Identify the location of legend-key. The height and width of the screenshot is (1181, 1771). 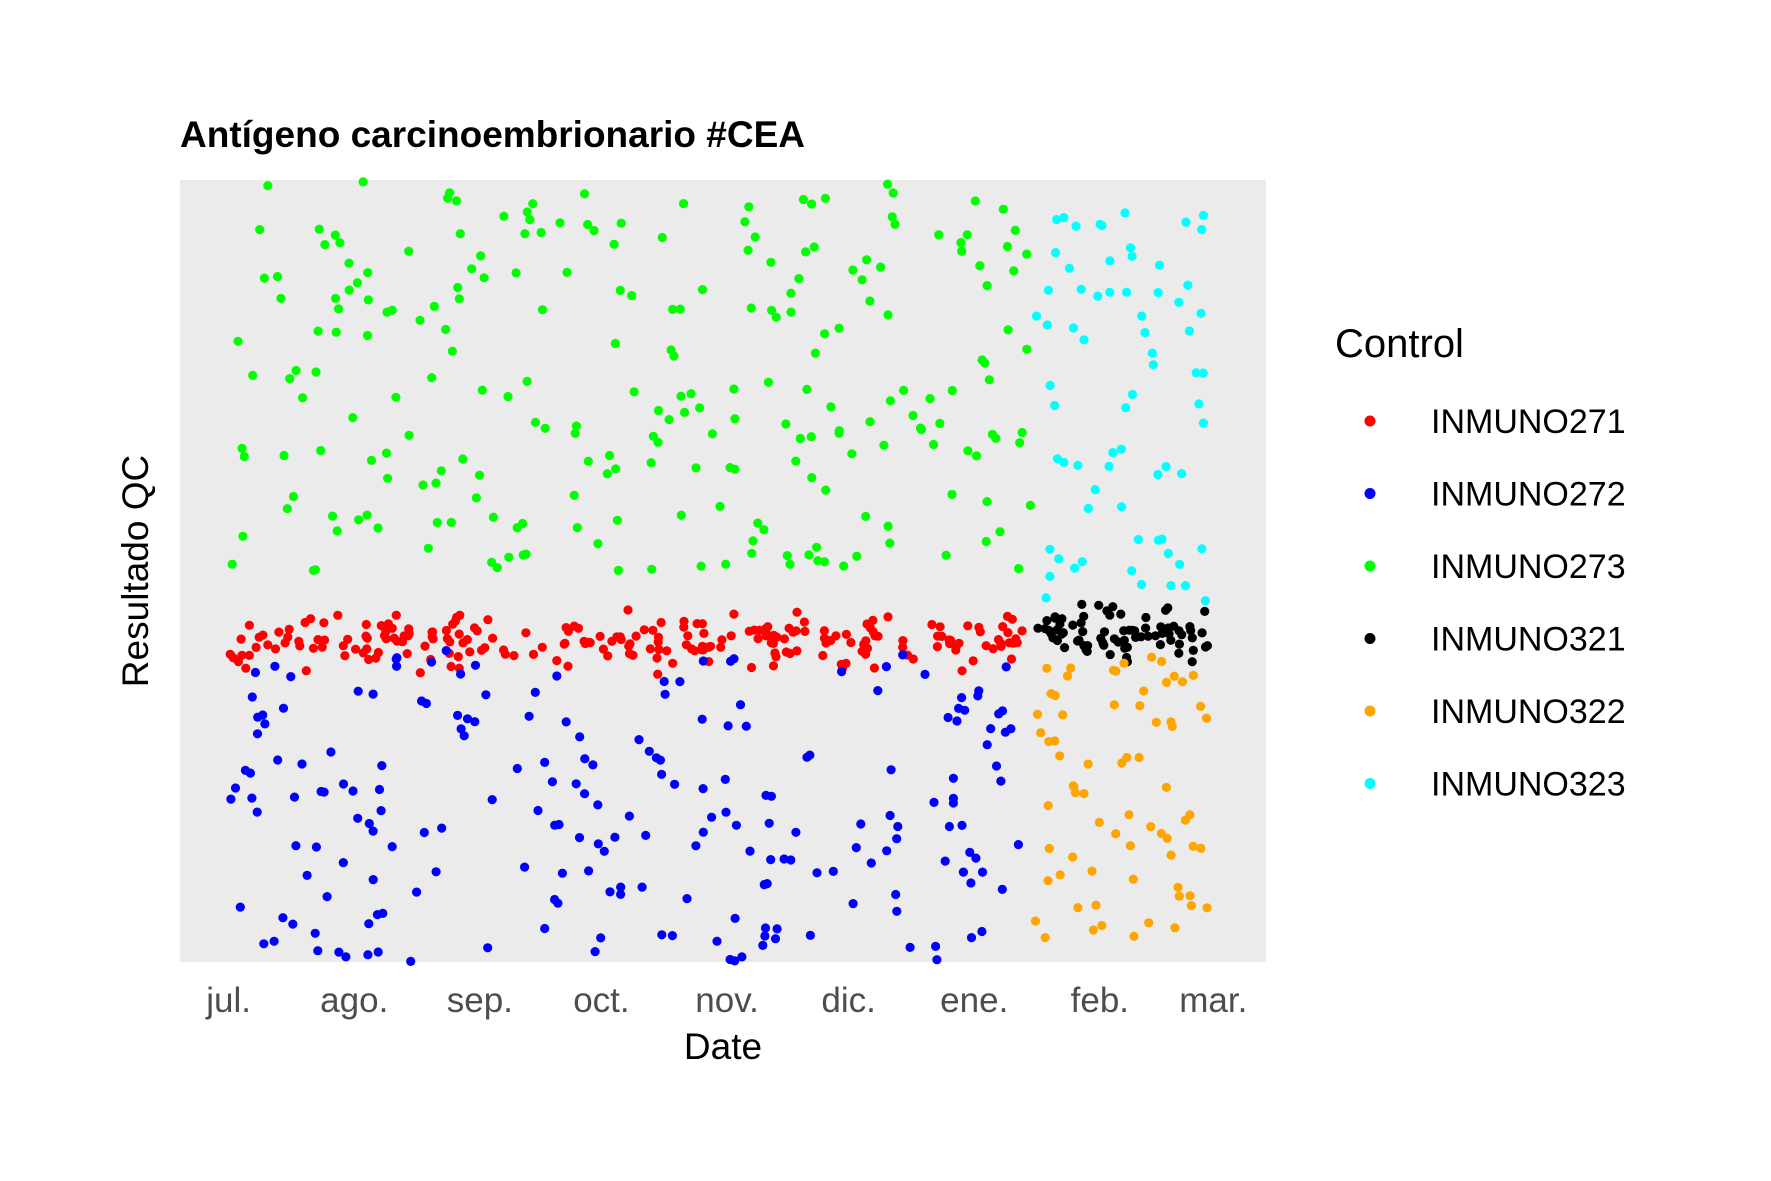
(1370, 711).